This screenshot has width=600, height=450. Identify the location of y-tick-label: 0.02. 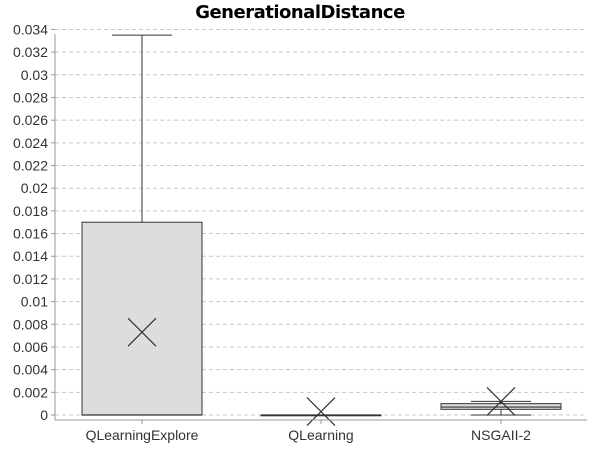
(34, 188).